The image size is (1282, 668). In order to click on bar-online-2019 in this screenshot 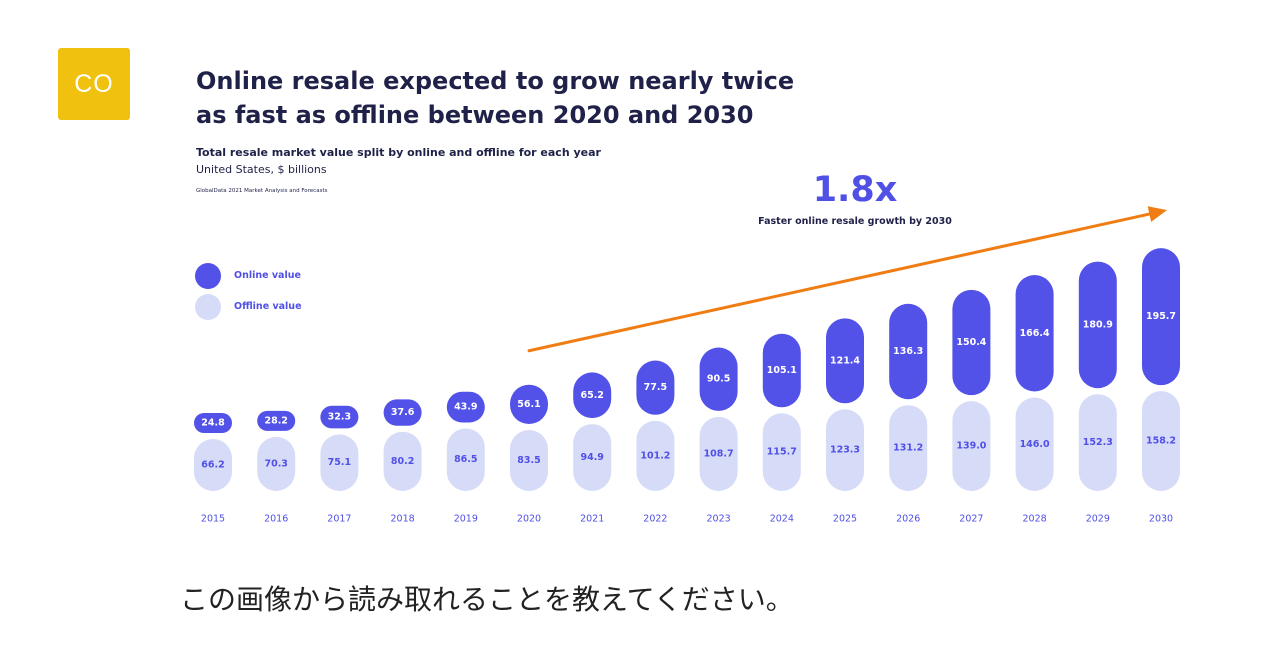, I will do `click(465, 407)`.